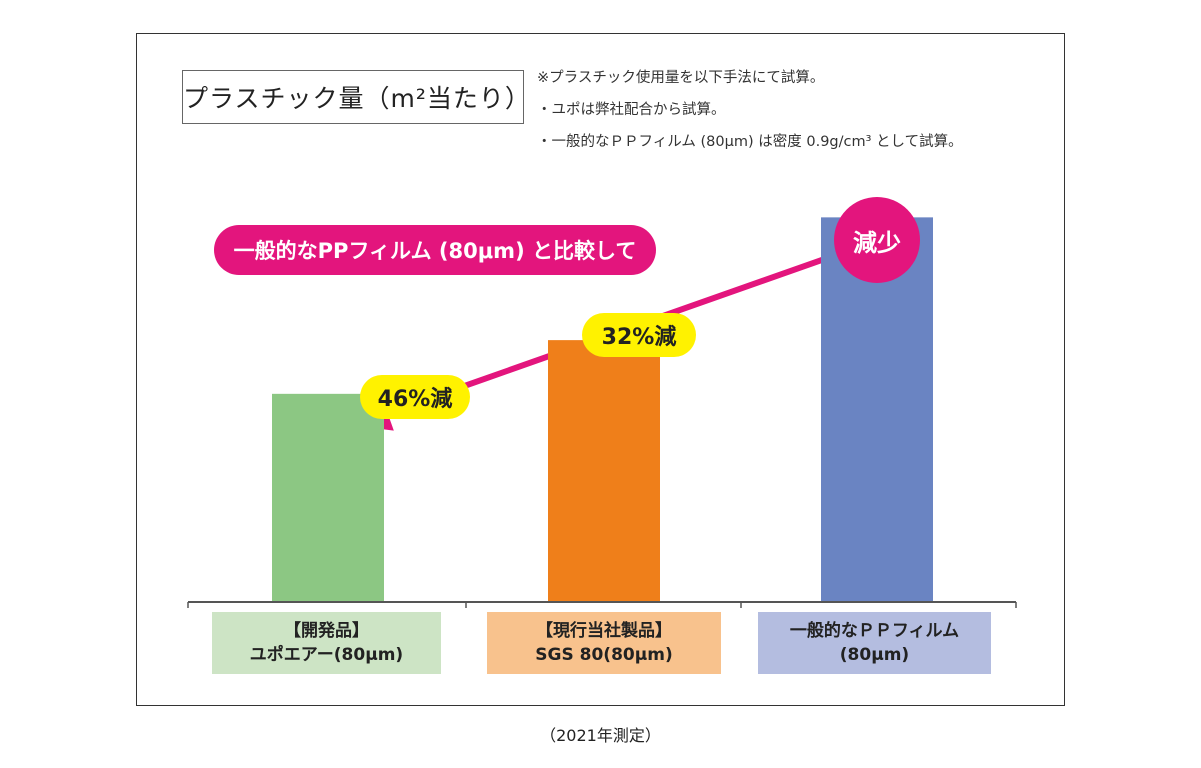 Image resolution: width=1201 pixels, height=768 pixels. Describe the element at coordinates (604, 643) in the screenshot. I see `category-label-sgs80: 【現行当社製品】 SGS 80(80μm)` at that location.